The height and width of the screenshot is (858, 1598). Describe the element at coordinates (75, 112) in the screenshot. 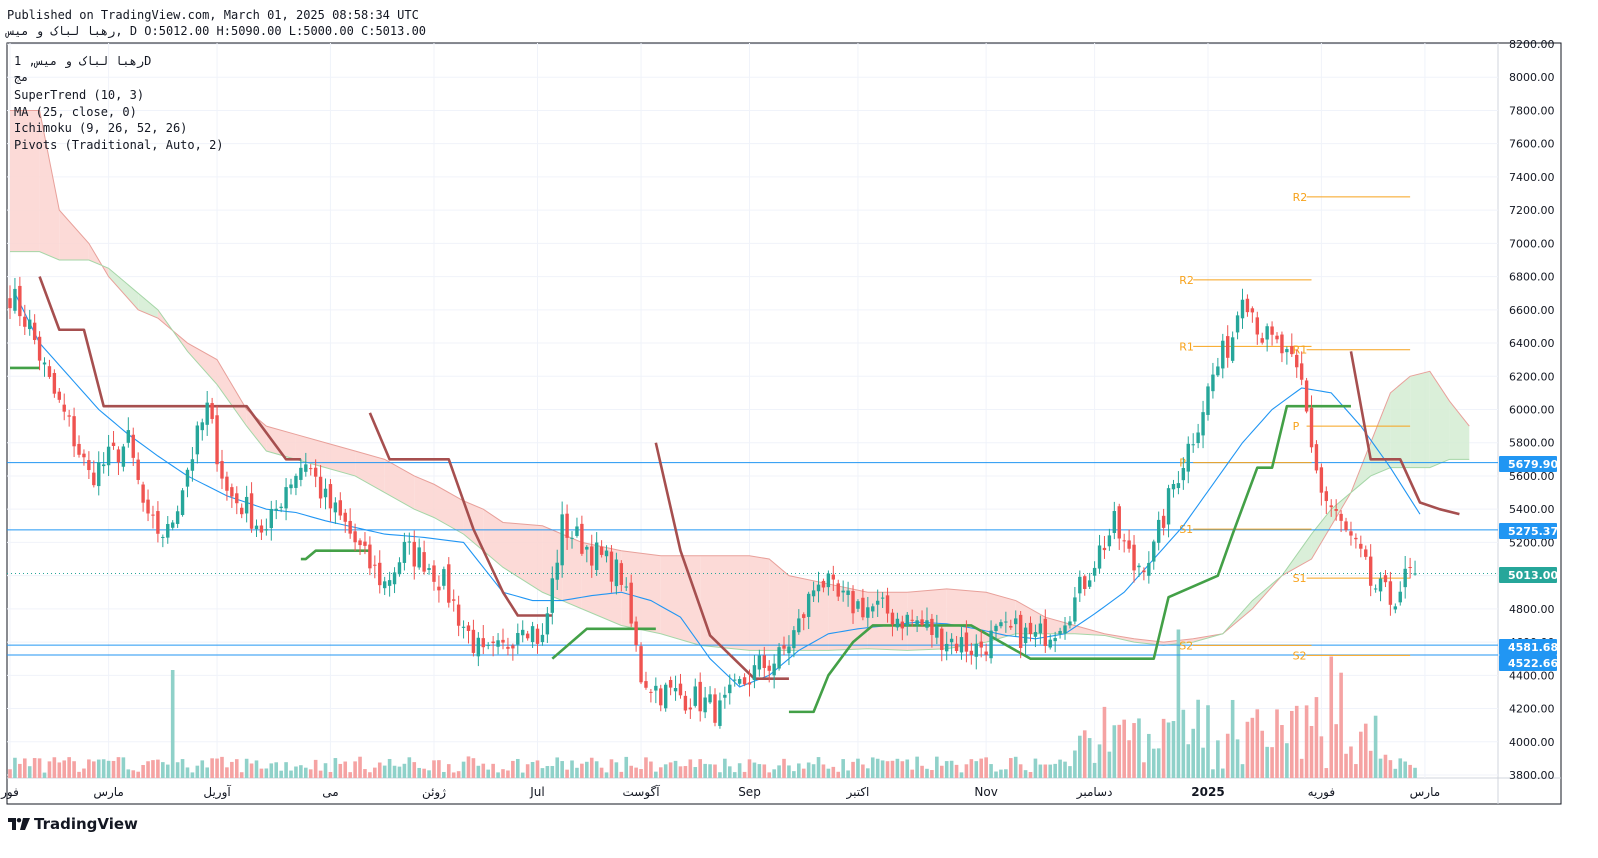

I see `legend-ma: MA (25, close, 0)` at that location.